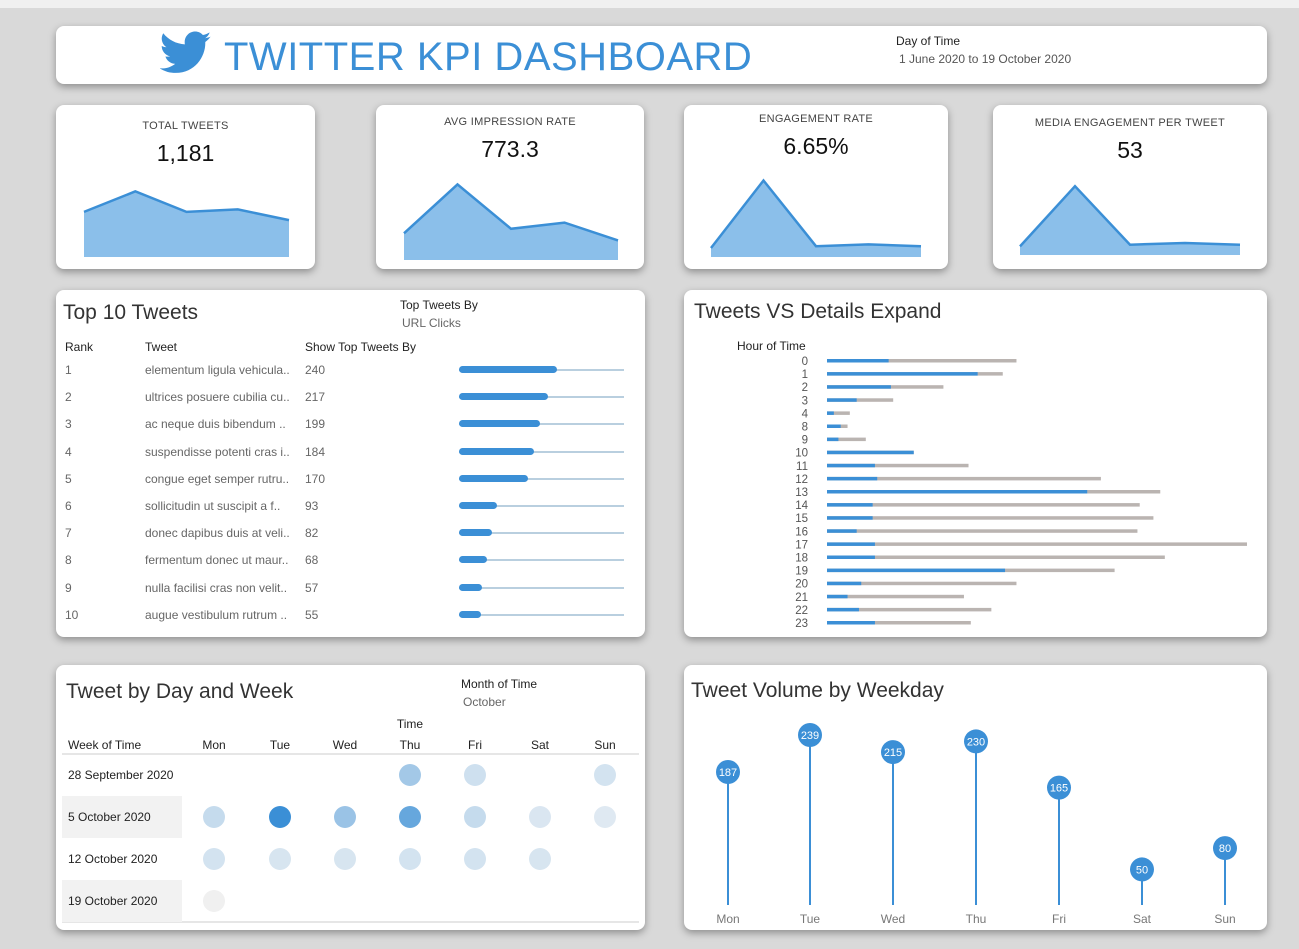 The height and width of the screenshot is (949, 1299). I want to click on hour-tick-label: 15, so click(801, 519).